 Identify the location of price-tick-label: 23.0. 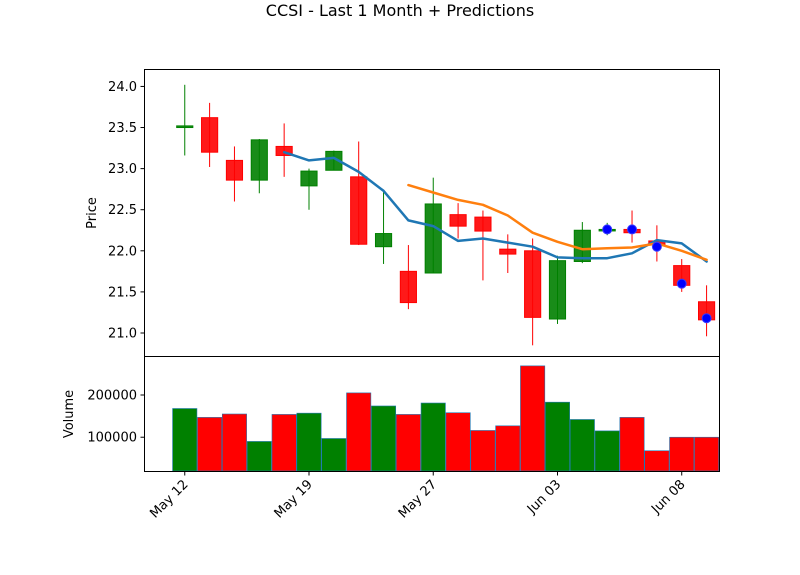
(122, 169).